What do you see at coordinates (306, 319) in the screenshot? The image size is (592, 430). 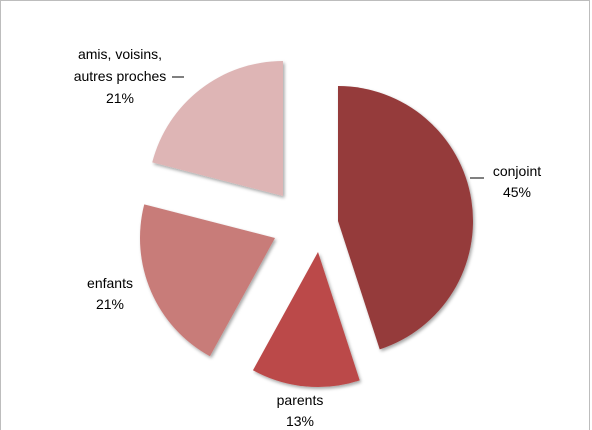 I see `parents-slice` at bounding box center [306, 319].